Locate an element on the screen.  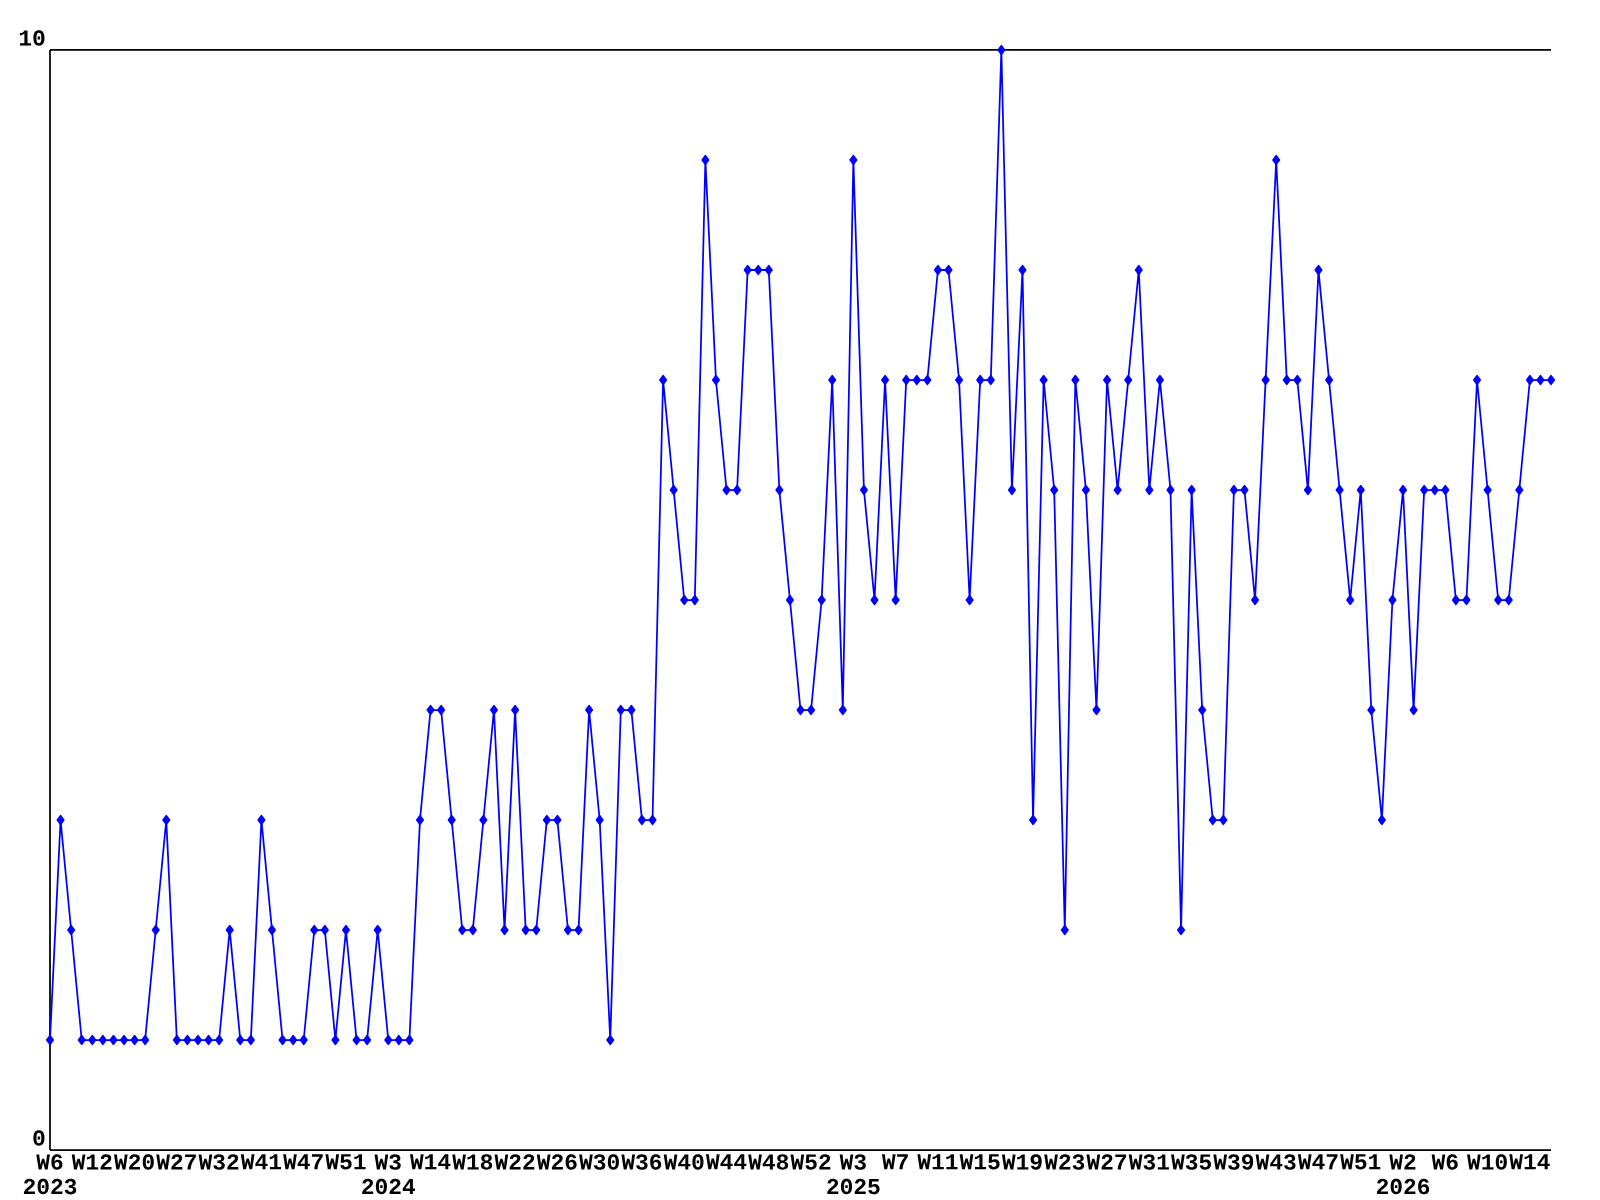
x-tick-label: W20 is located at coordinates (134, 1162).